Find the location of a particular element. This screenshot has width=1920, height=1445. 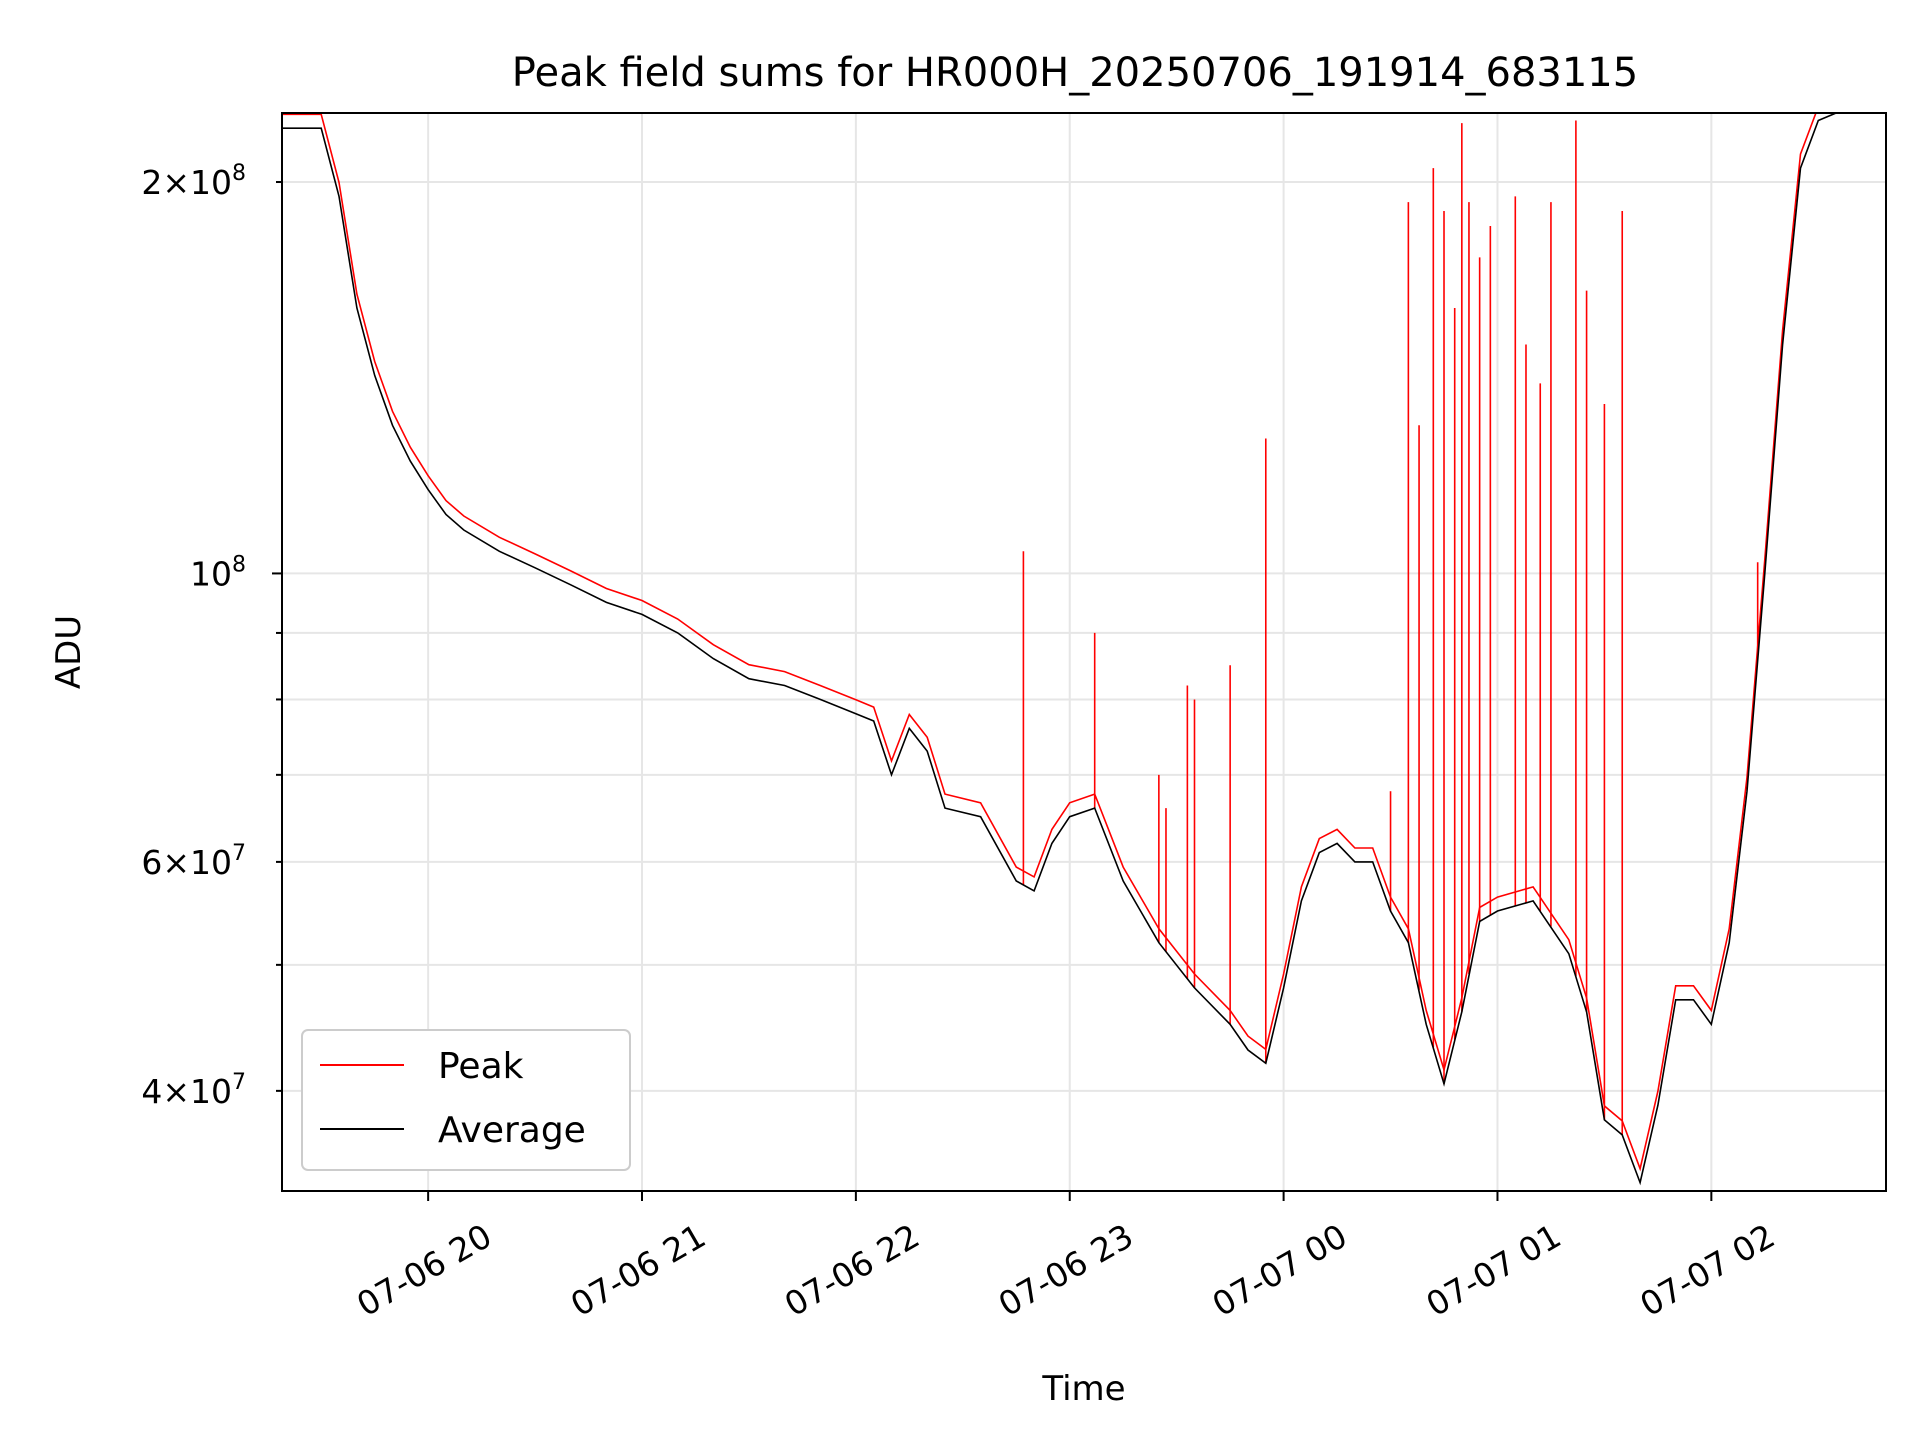

y-axis-ticks: 108 4×107 6×107 2×108 is located at coordinates (211, 636).